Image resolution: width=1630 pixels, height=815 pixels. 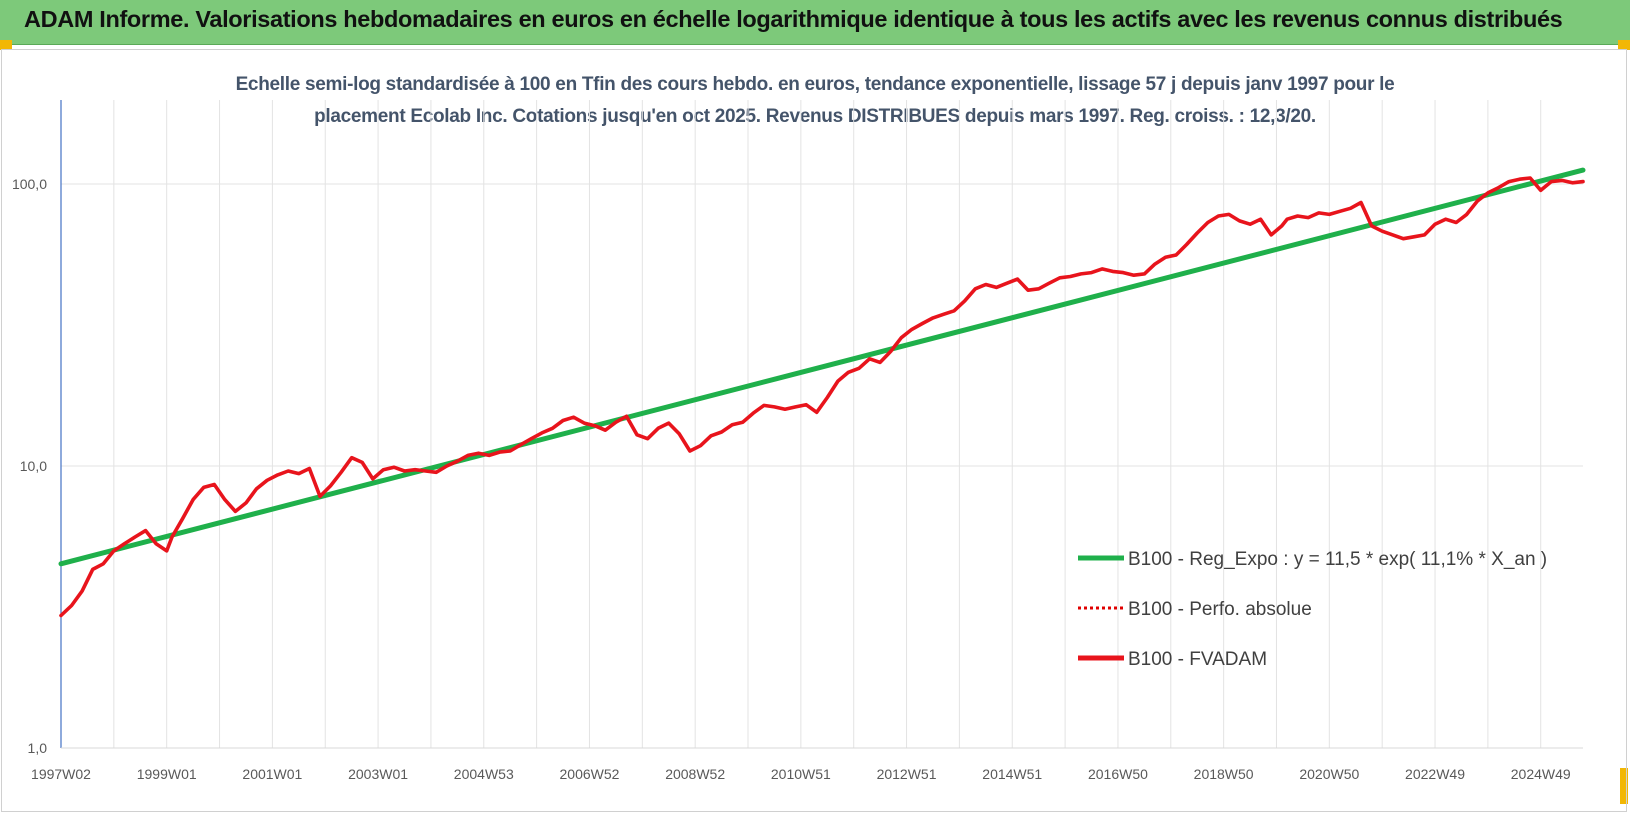 What do you see at coordinates (1220, 609) in the screenshot?
I see `legend-item-perfo-absolue: B100 - Perfo. absolue` at bounding box center [1220, 609].